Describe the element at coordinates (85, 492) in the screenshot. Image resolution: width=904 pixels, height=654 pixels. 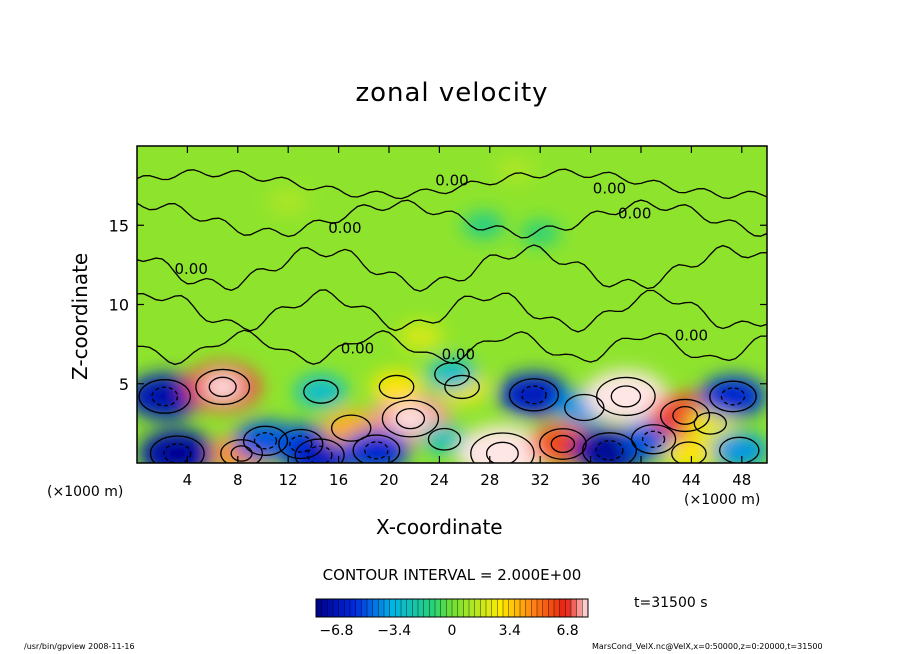
I see `x-axis-unit-left: (×1000 m)` at that location.